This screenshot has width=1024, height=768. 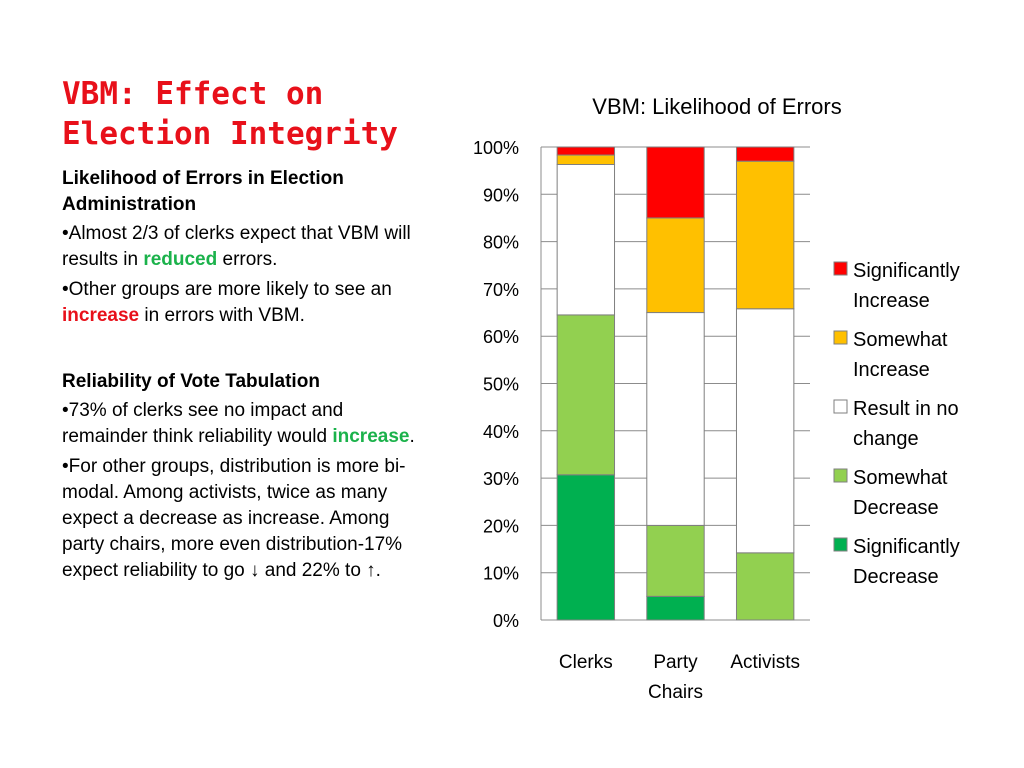 I want to click on legend-label: Result in no, so click(x=906, y=409).